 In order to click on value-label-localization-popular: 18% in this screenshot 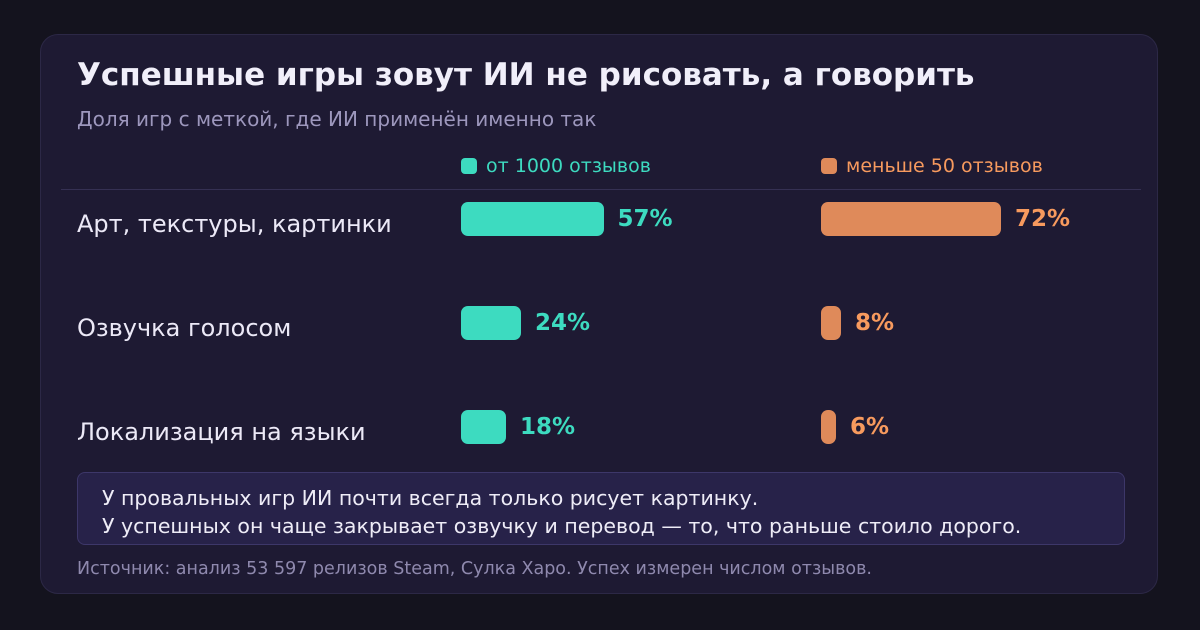, I will do `click(548, 427)`.